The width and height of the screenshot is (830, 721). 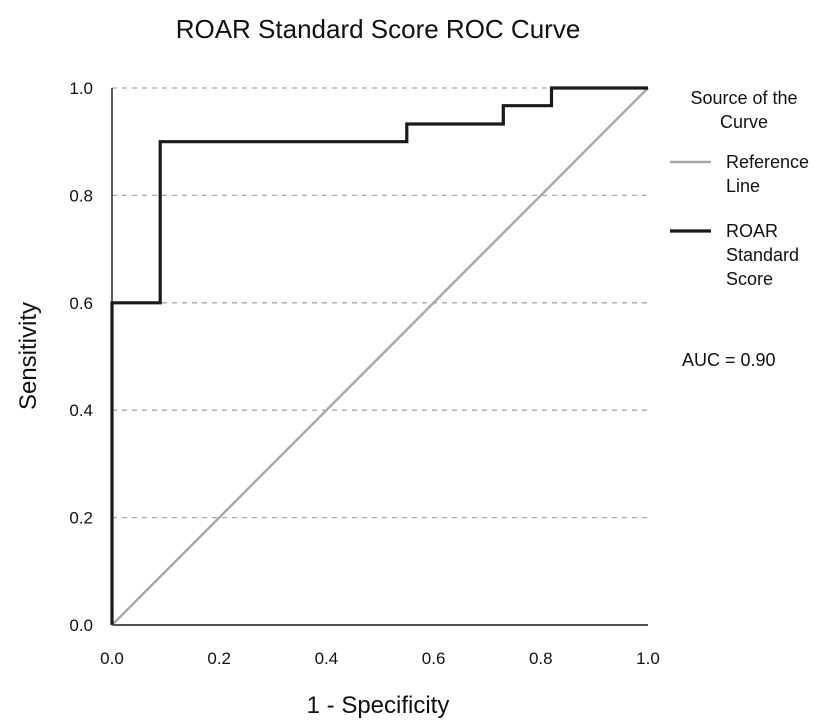 What do you see at coordinates (378, 705) in the screenshot?
I see `x-axis-label: 1 - Specificity` at bounding box center [378, 705].